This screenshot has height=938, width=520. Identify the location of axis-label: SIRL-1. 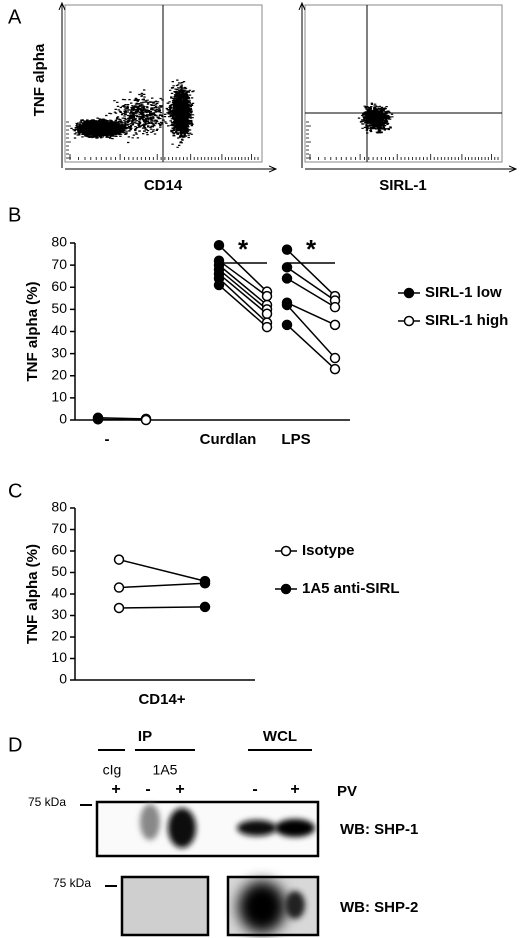
(403, 185).